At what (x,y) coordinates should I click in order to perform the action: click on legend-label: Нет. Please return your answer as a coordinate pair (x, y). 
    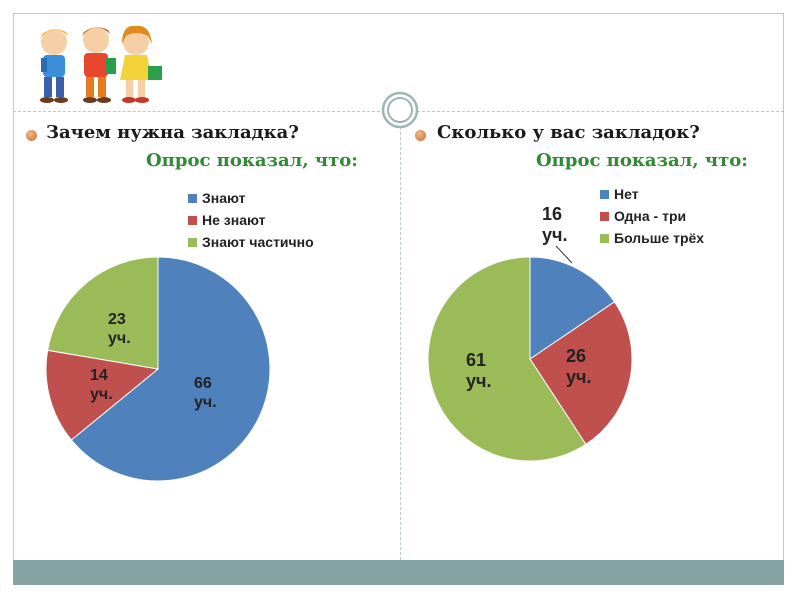
    Looking at the image, I should click on (626, 194).